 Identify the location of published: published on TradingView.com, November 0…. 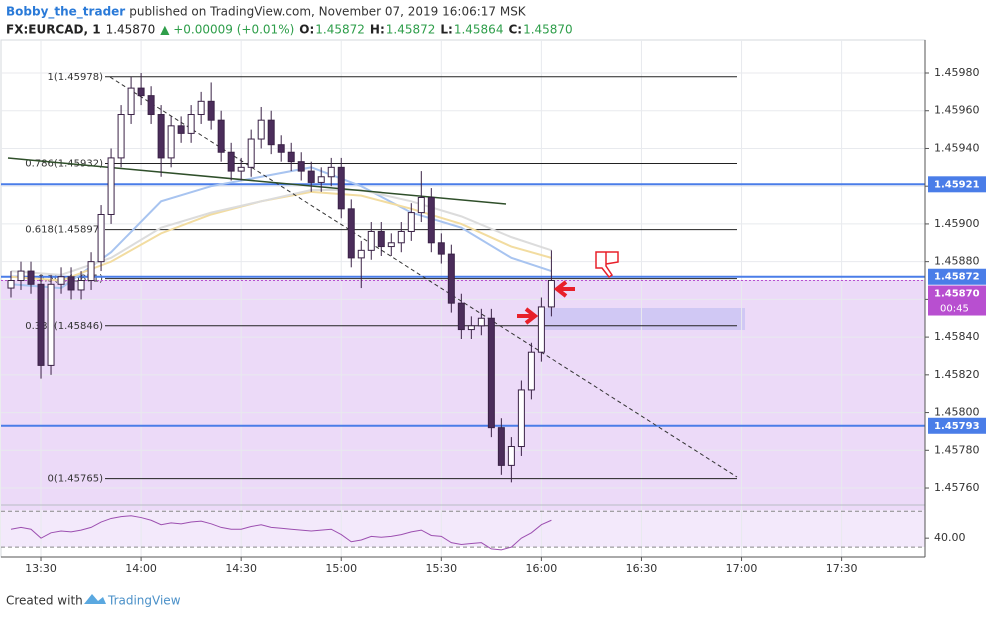
(328, 12).